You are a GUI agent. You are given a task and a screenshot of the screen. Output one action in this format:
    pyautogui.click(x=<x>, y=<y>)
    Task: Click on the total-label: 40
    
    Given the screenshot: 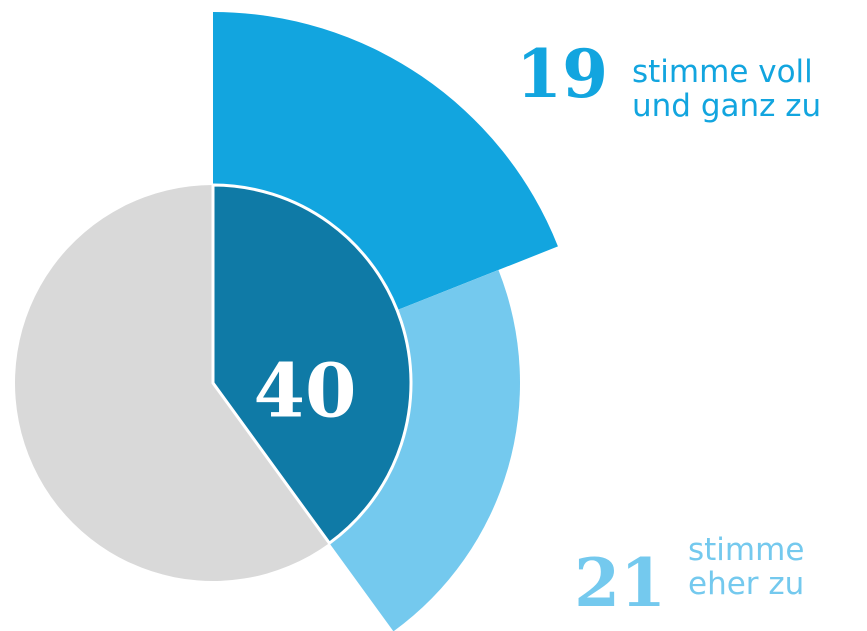 What is the action you would take?
    pyautogui.click(x=305, y=392)
    